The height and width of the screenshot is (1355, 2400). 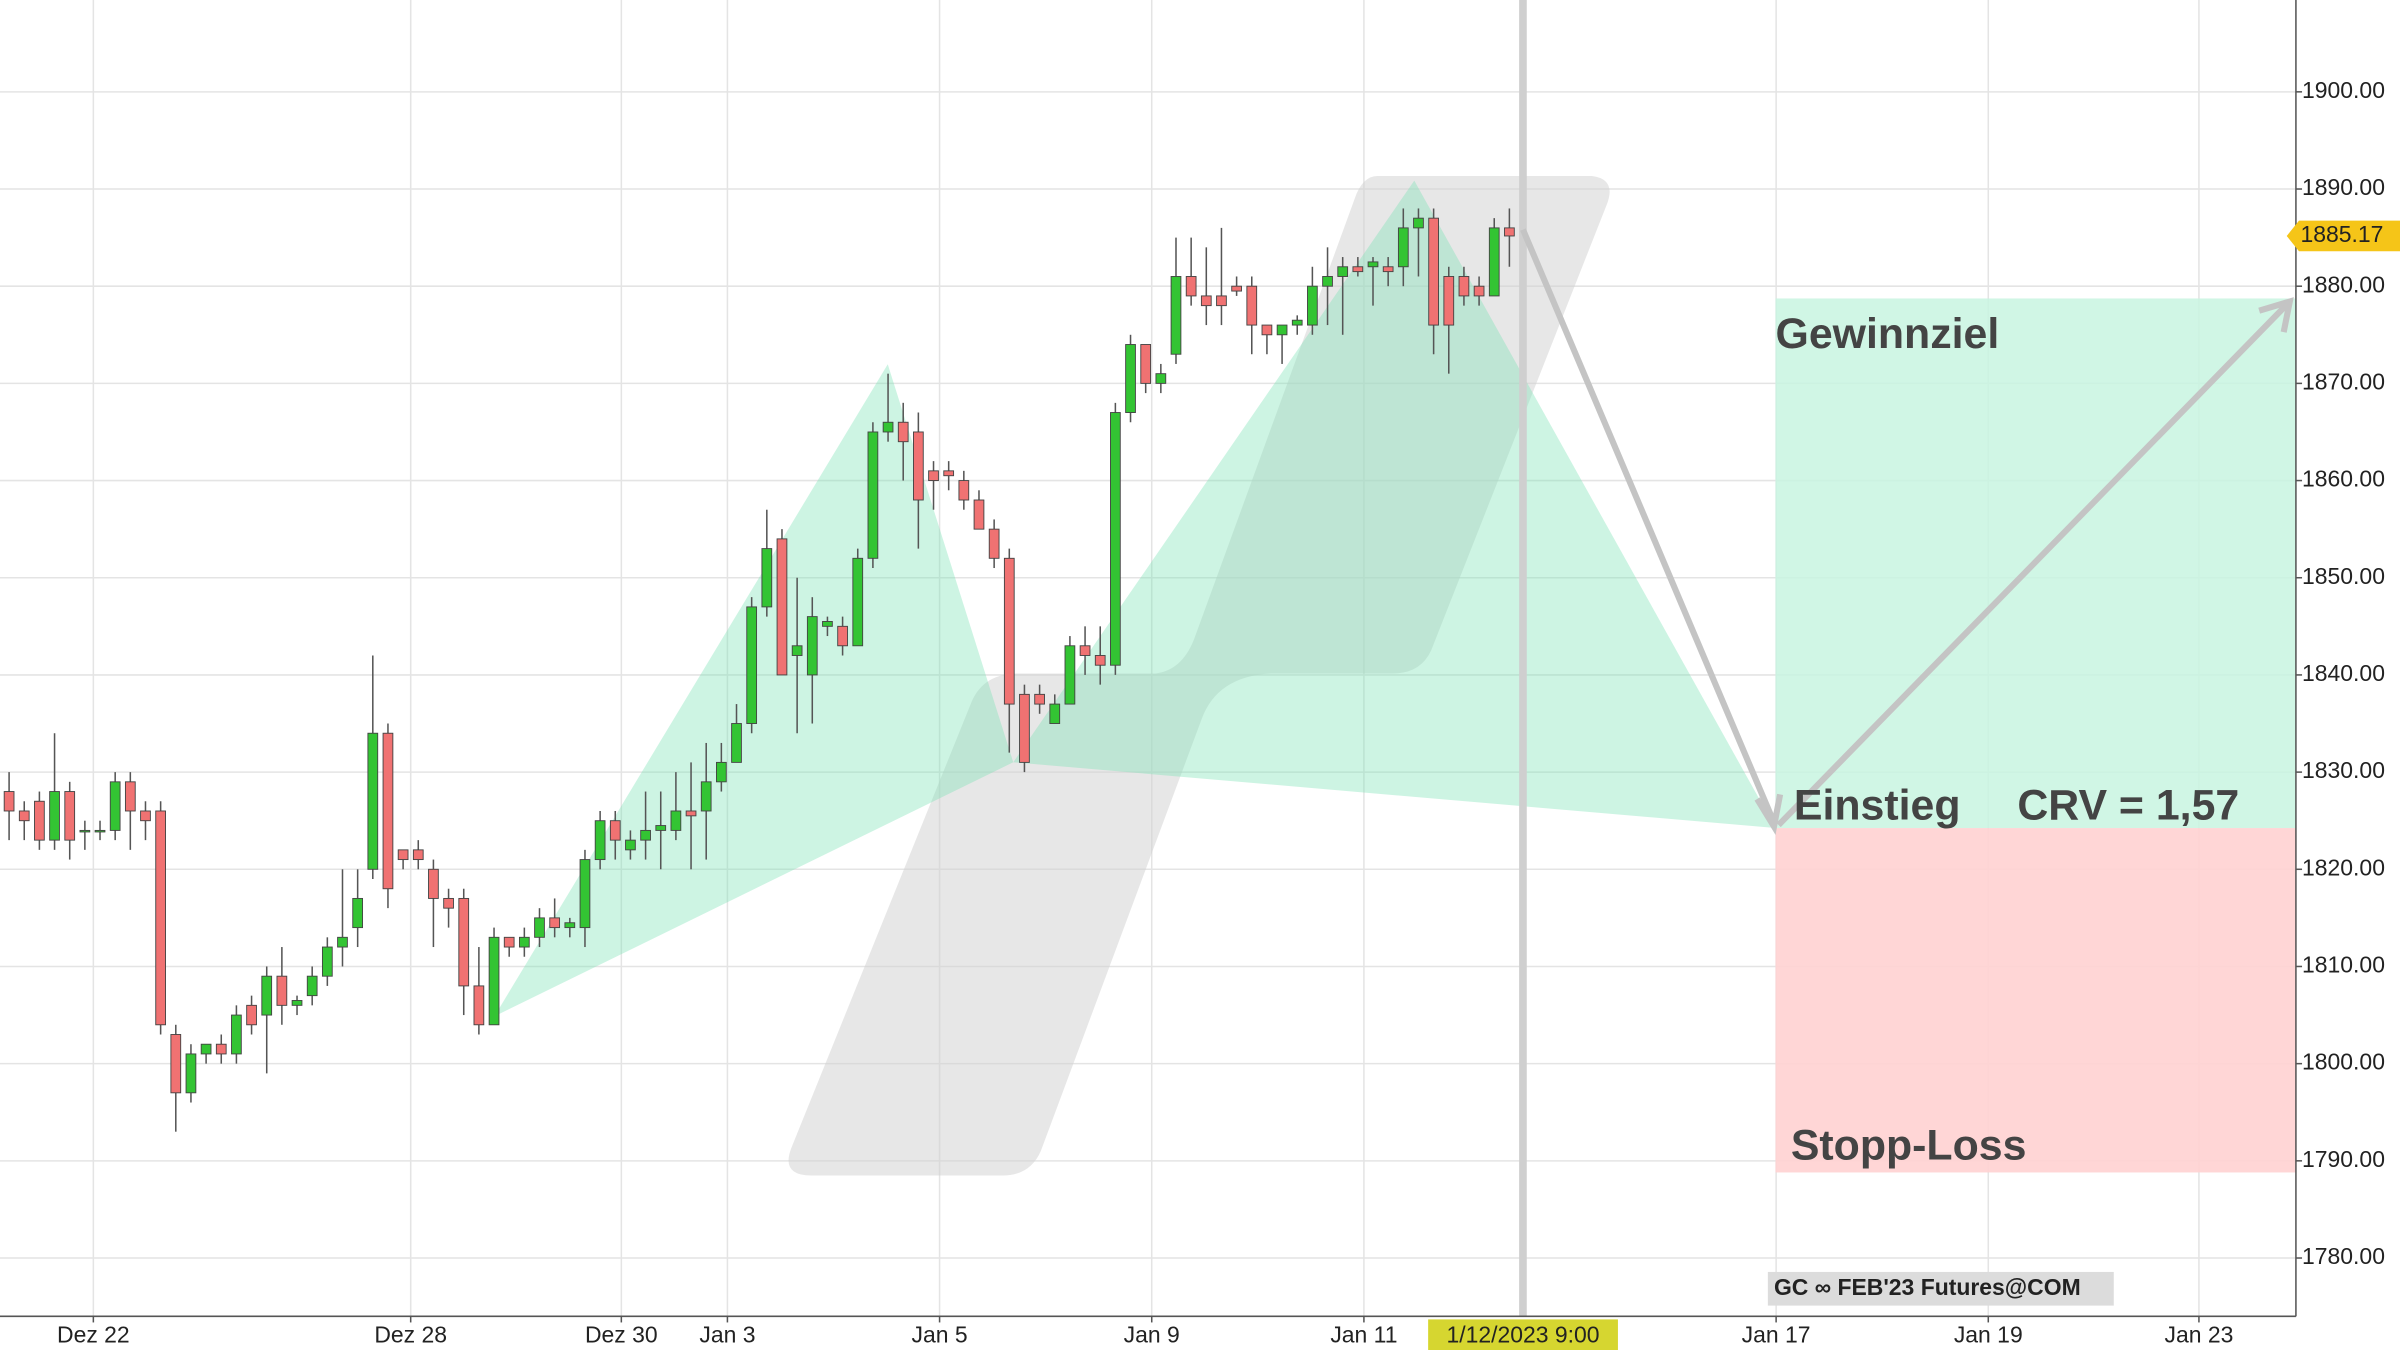 What do you see at coordinates (2343, 479) in the screenshot?
I see `y-tick-label: 1860.00` at bounding box center [2343, 479].